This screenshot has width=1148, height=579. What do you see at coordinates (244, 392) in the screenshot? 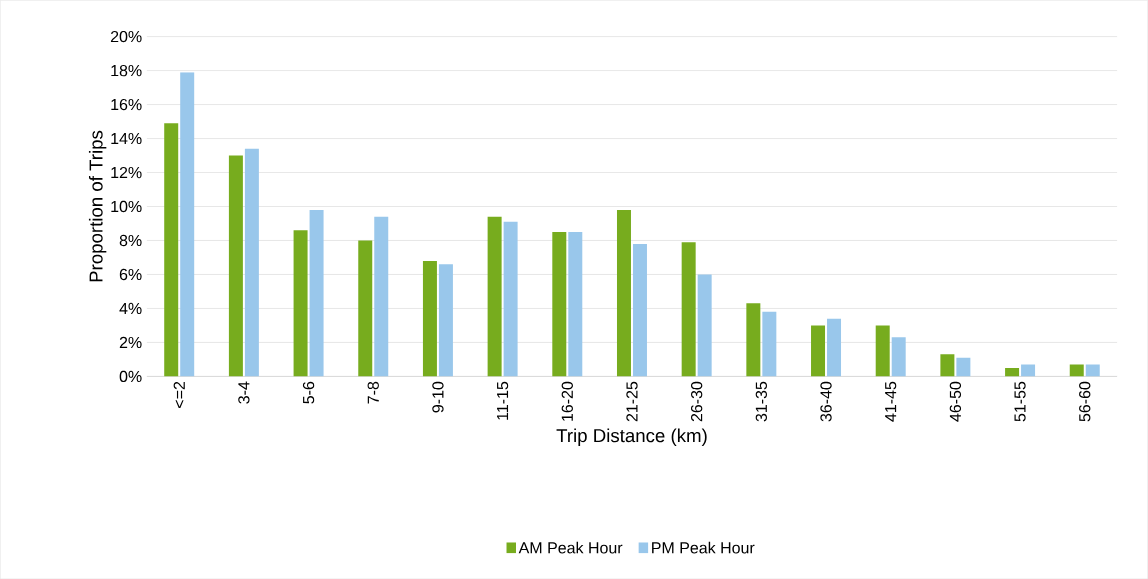
I see `x-tick-label: 3-4` at bounding box center [244, 392].